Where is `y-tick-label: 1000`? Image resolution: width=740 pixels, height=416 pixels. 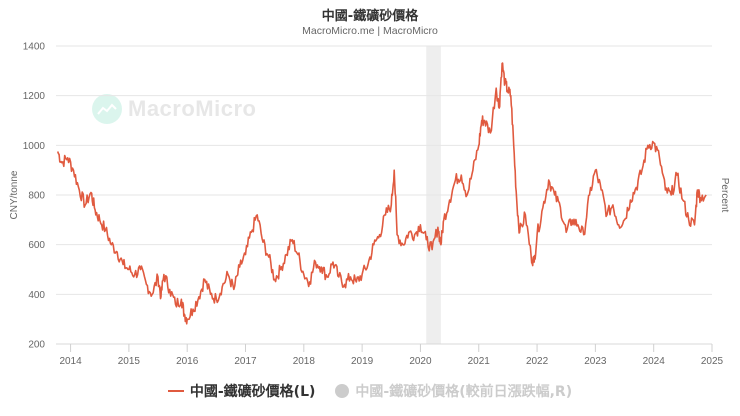 y-tick-label: 1000 is located at coordinates (34, 146).